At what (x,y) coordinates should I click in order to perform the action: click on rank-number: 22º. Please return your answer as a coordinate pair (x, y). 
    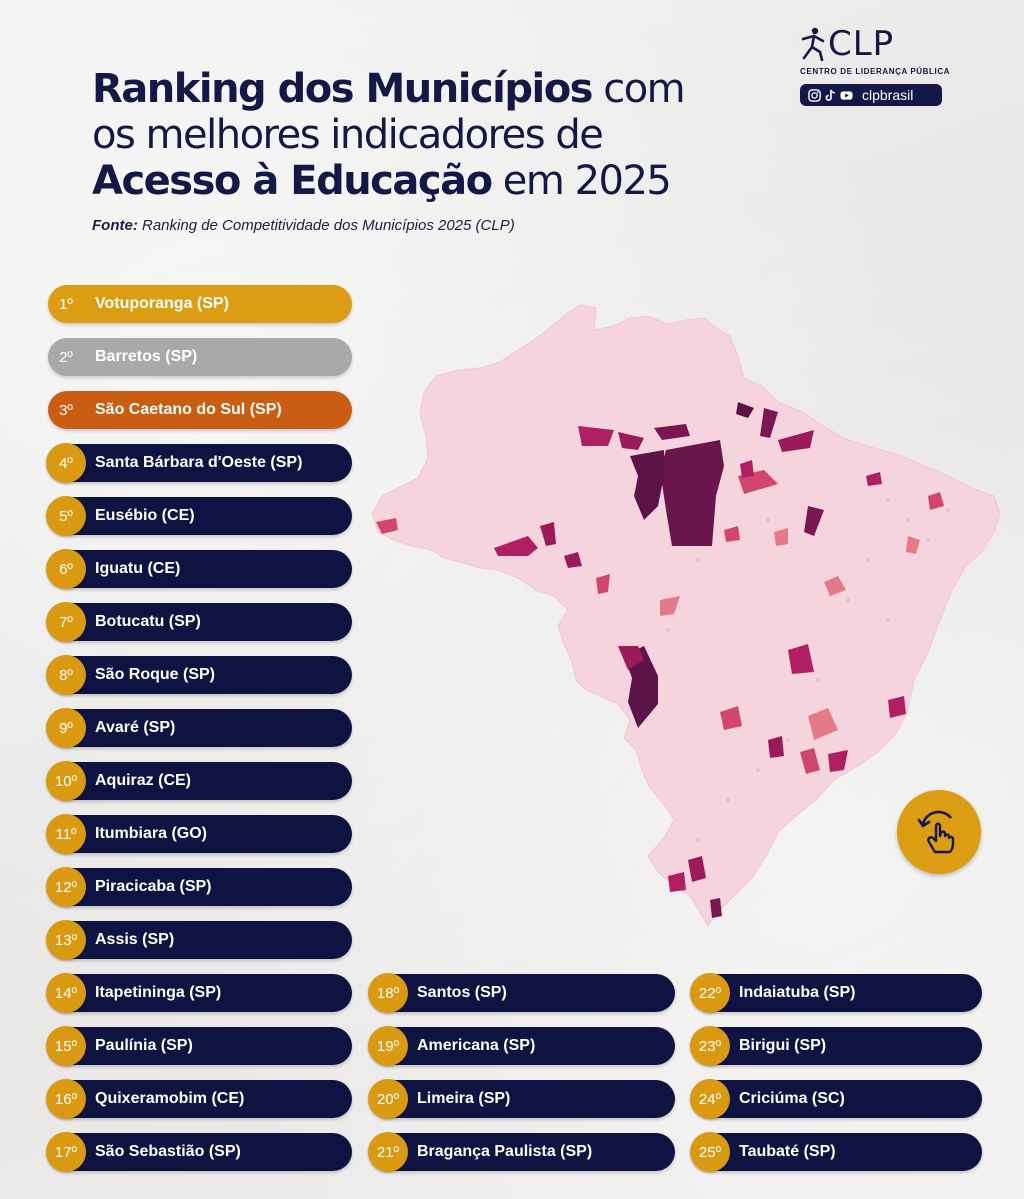
    Looking at the image, I should click on (710, 993).